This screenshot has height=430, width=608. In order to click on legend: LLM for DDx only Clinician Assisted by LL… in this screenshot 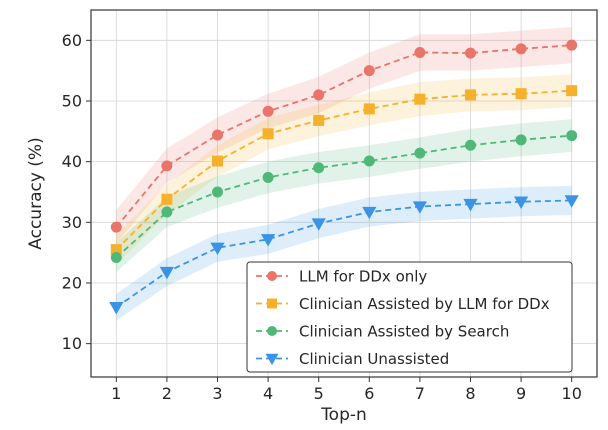, I will do `click(409, 317)`.